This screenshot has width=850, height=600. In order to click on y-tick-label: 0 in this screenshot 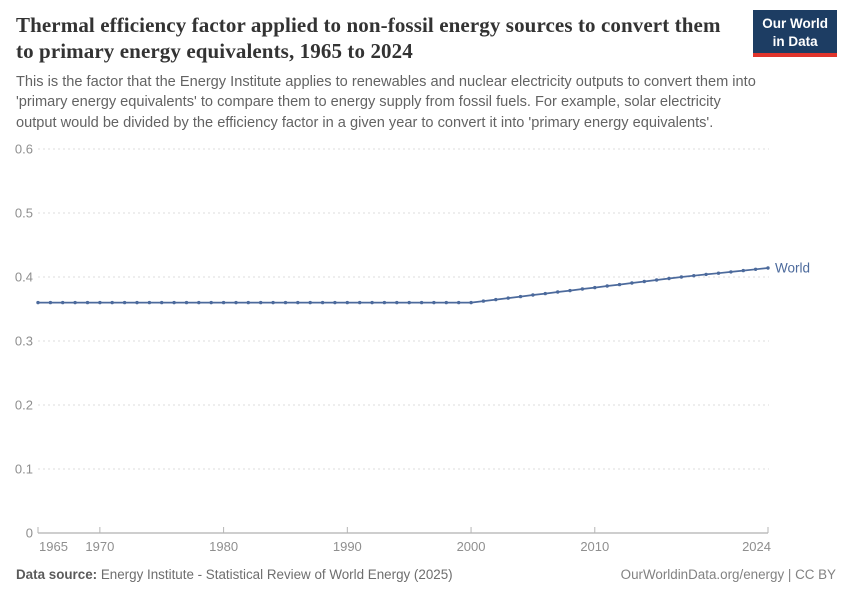, I will do `click(29, 533)`.